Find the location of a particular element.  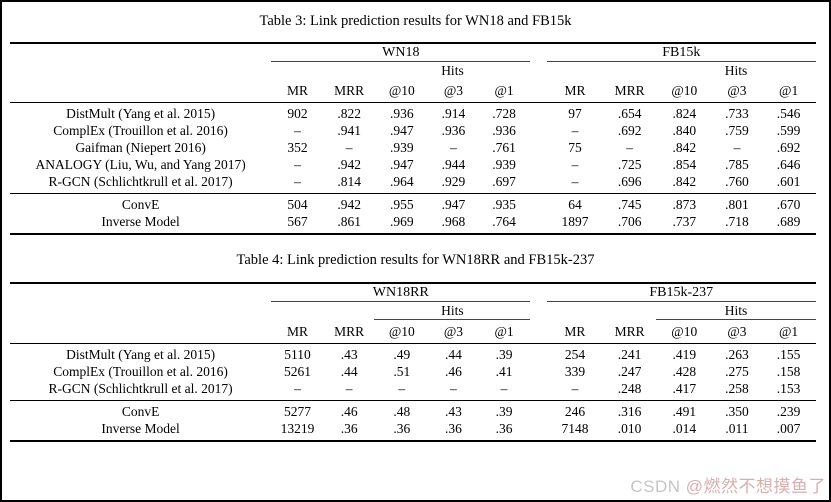

metric-value: .737 is located at coordinates (684, 221).